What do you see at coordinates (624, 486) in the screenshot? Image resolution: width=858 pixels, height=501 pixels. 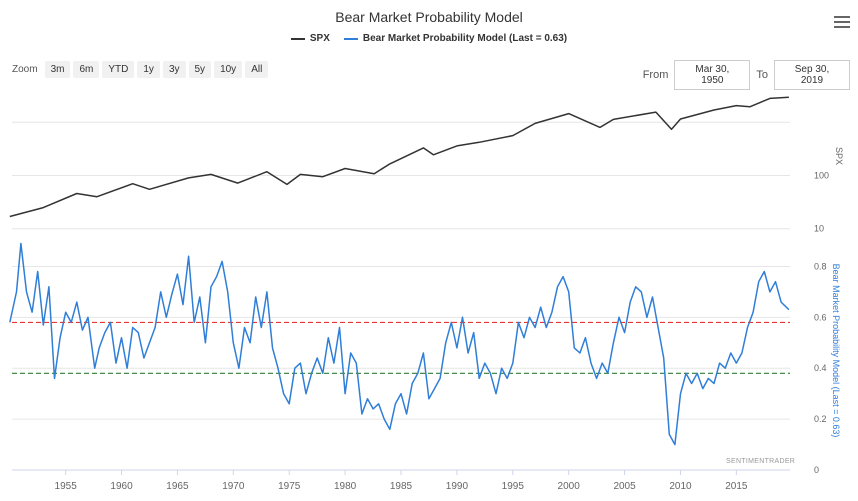 I see `x-tick-label-10: 2005` at bounding box center [624, 486].